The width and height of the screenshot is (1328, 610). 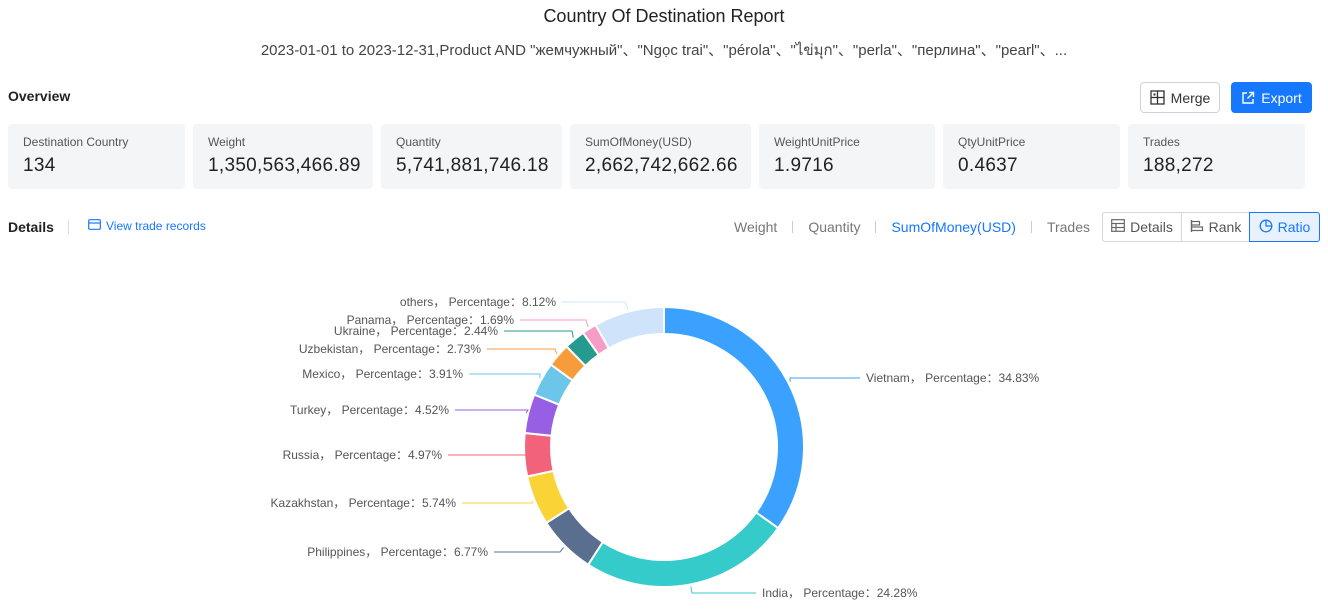 What do you see at coordinates (1068, 227) in the screenshot?
I see `tab-trades: Trades` at bounding box center [1068, 227].